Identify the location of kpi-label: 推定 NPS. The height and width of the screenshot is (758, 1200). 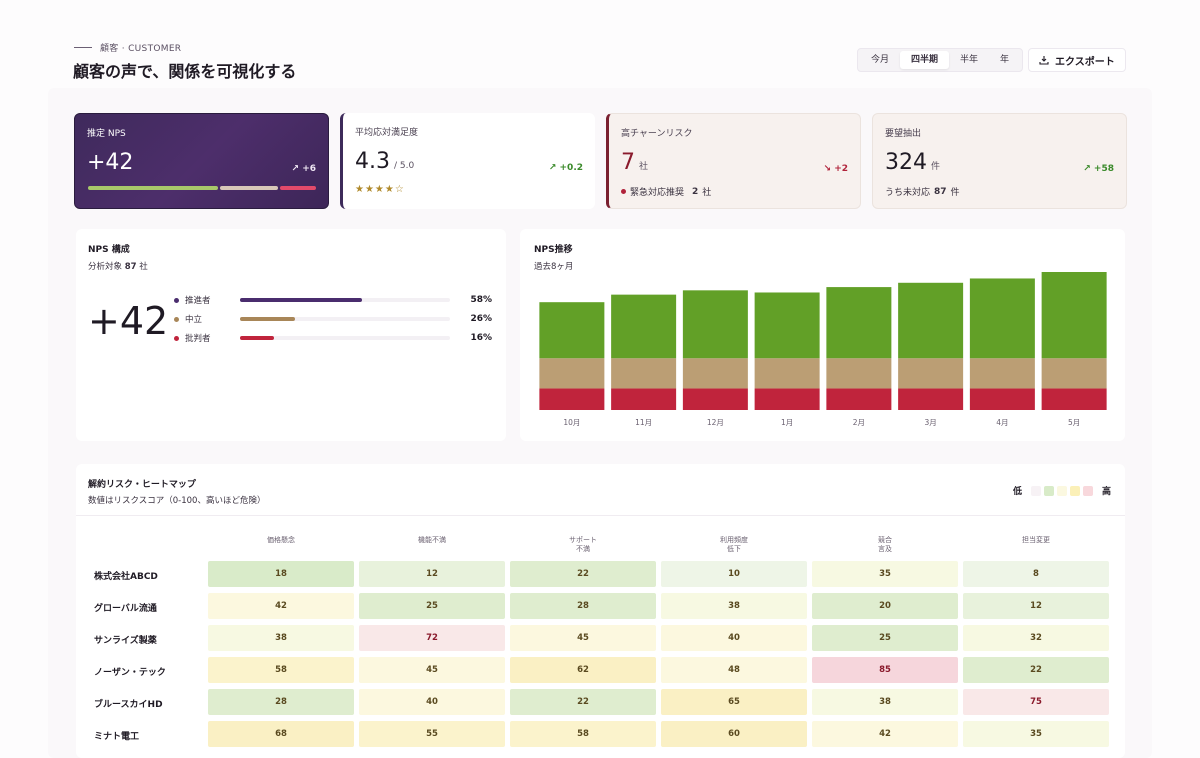
(106, 134).